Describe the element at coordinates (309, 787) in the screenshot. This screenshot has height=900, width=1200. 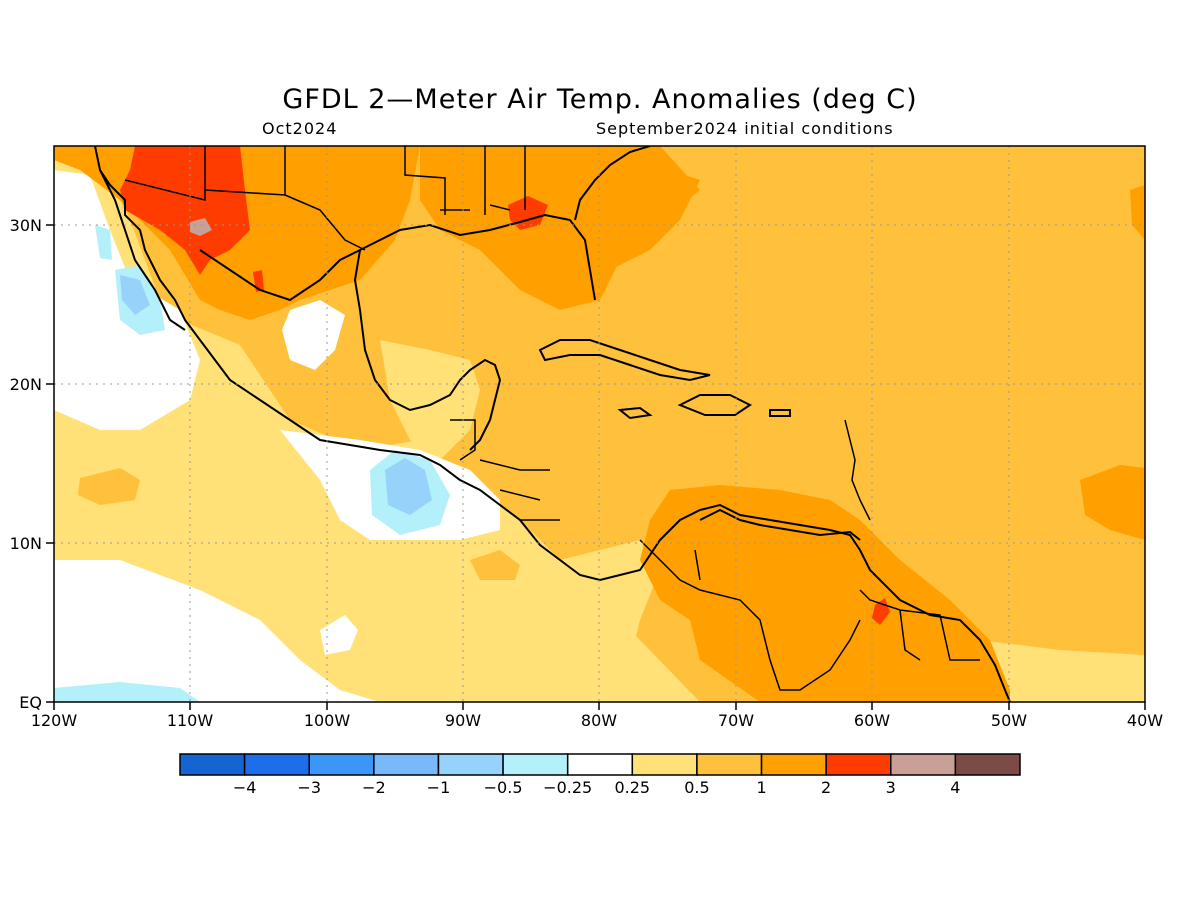
I see `colorbar-label: −3` at that location.